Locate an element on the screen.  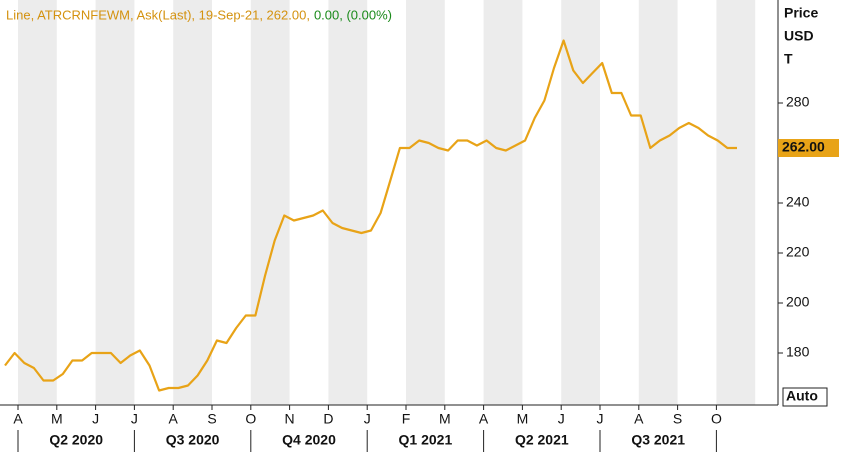
quarter-label: Q3 2020 is located at coordinates (193, 440).